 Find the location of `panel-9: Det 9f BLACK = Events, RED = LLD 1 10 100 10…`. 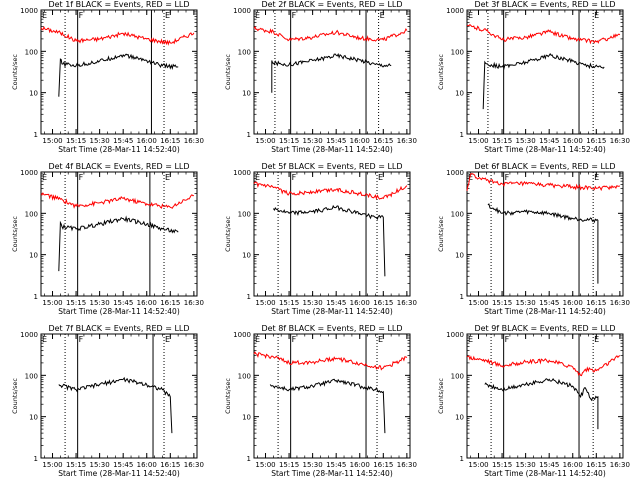

panel-9: Det 9f BLACK = Events, RED = LLD 1 10 100 10… is located at coordinates (533, 401).